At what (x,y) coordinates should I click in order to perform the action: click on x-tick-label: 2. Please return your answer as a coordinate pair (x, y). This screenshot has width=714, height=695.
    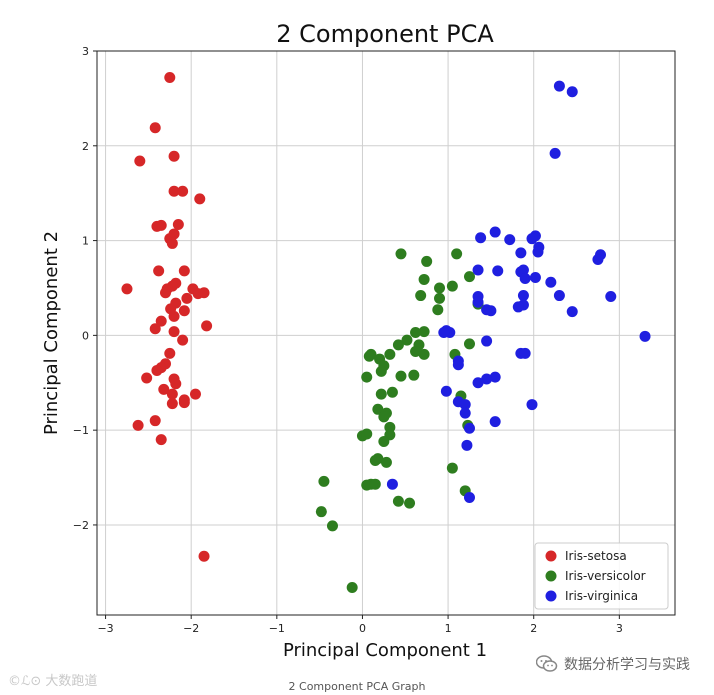
    Looking at the image, I should click on (533, 628).